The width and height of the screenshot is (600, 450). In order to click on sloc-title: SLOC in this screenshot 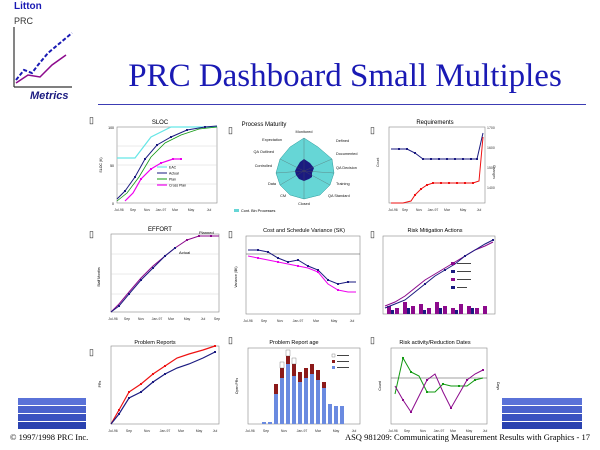, I will do `click(160, 123)`.